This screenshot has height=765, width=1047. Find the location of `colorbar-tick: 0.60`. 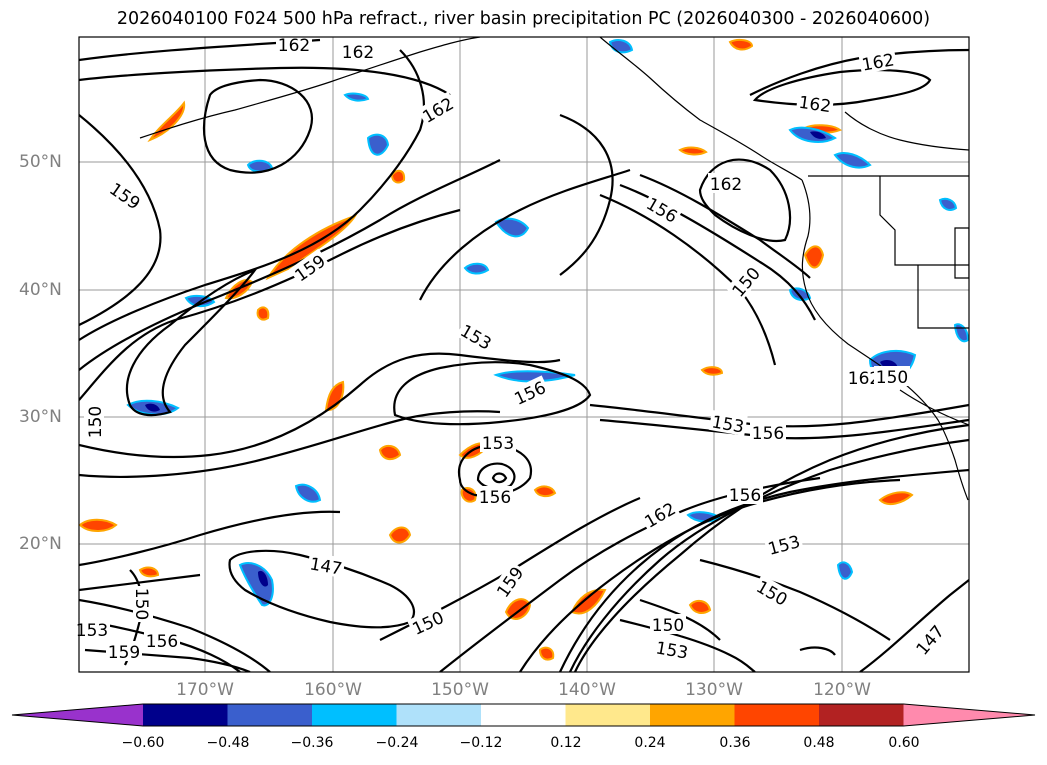

colorbar-tick: 0.60 is located at coordinates (904, 743).